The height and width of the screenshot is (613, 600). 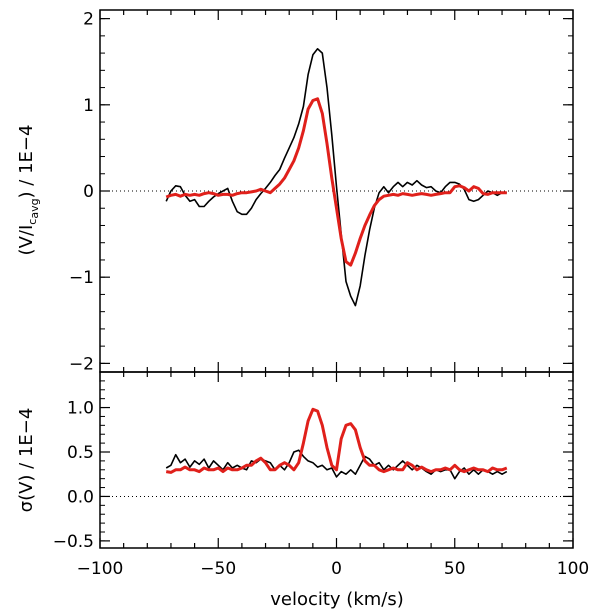 I want to click on top-y-axis-label: (V/Icavg) / 1E−4, so click(x=28, y=190).